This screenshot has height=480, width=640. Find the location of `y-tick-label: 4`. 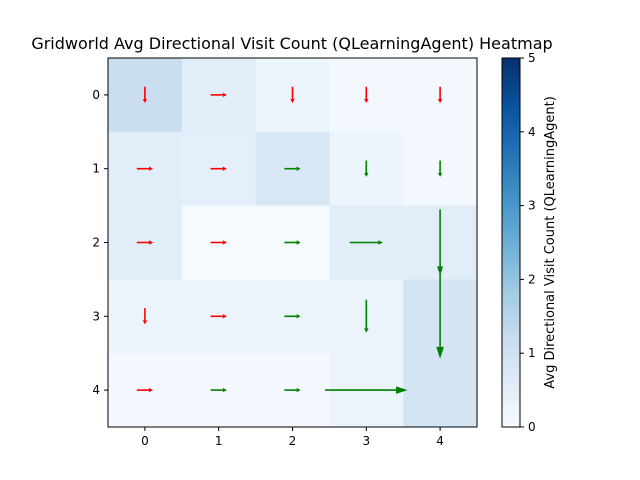

y-tick-label: 4 is located at coordinates (96, 390).